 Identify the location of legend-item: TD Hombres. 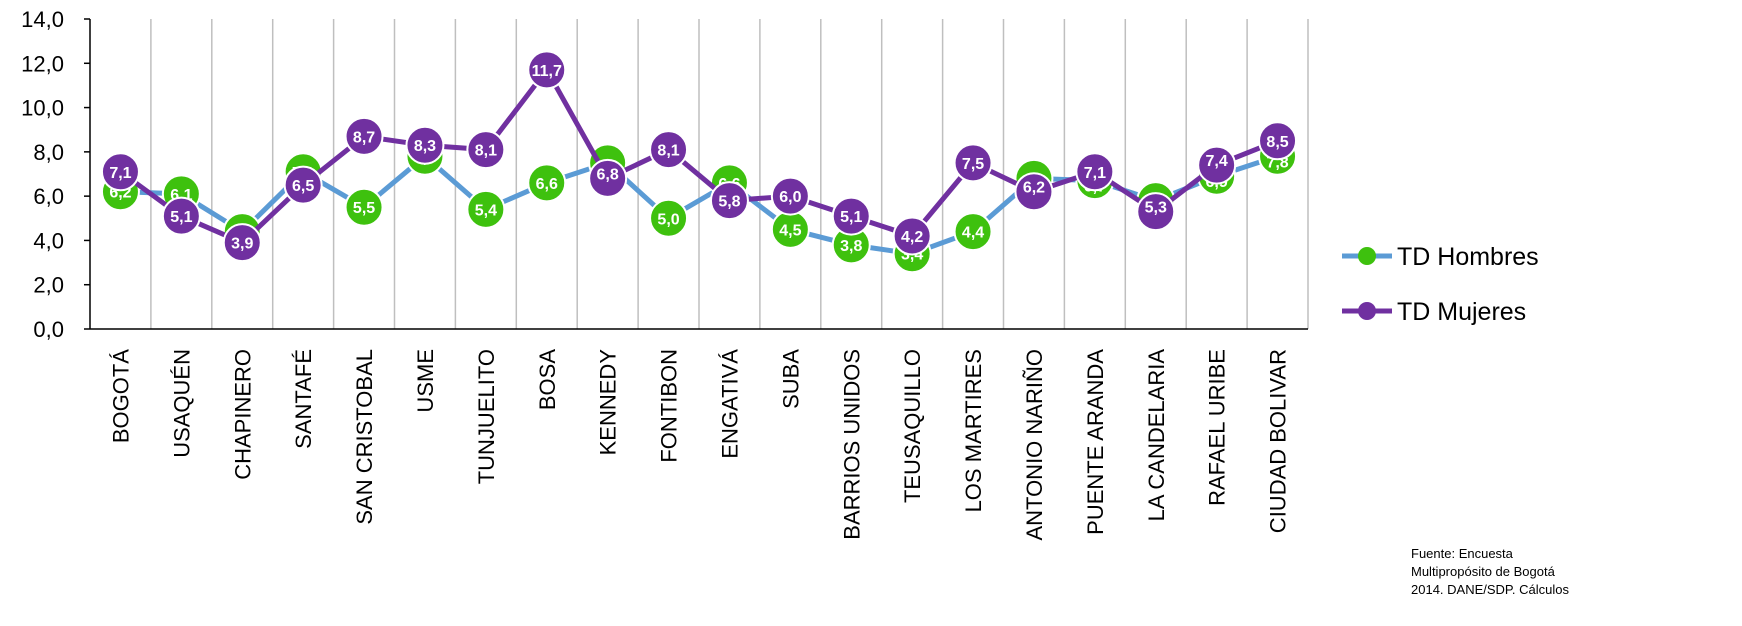
(1440, 257).